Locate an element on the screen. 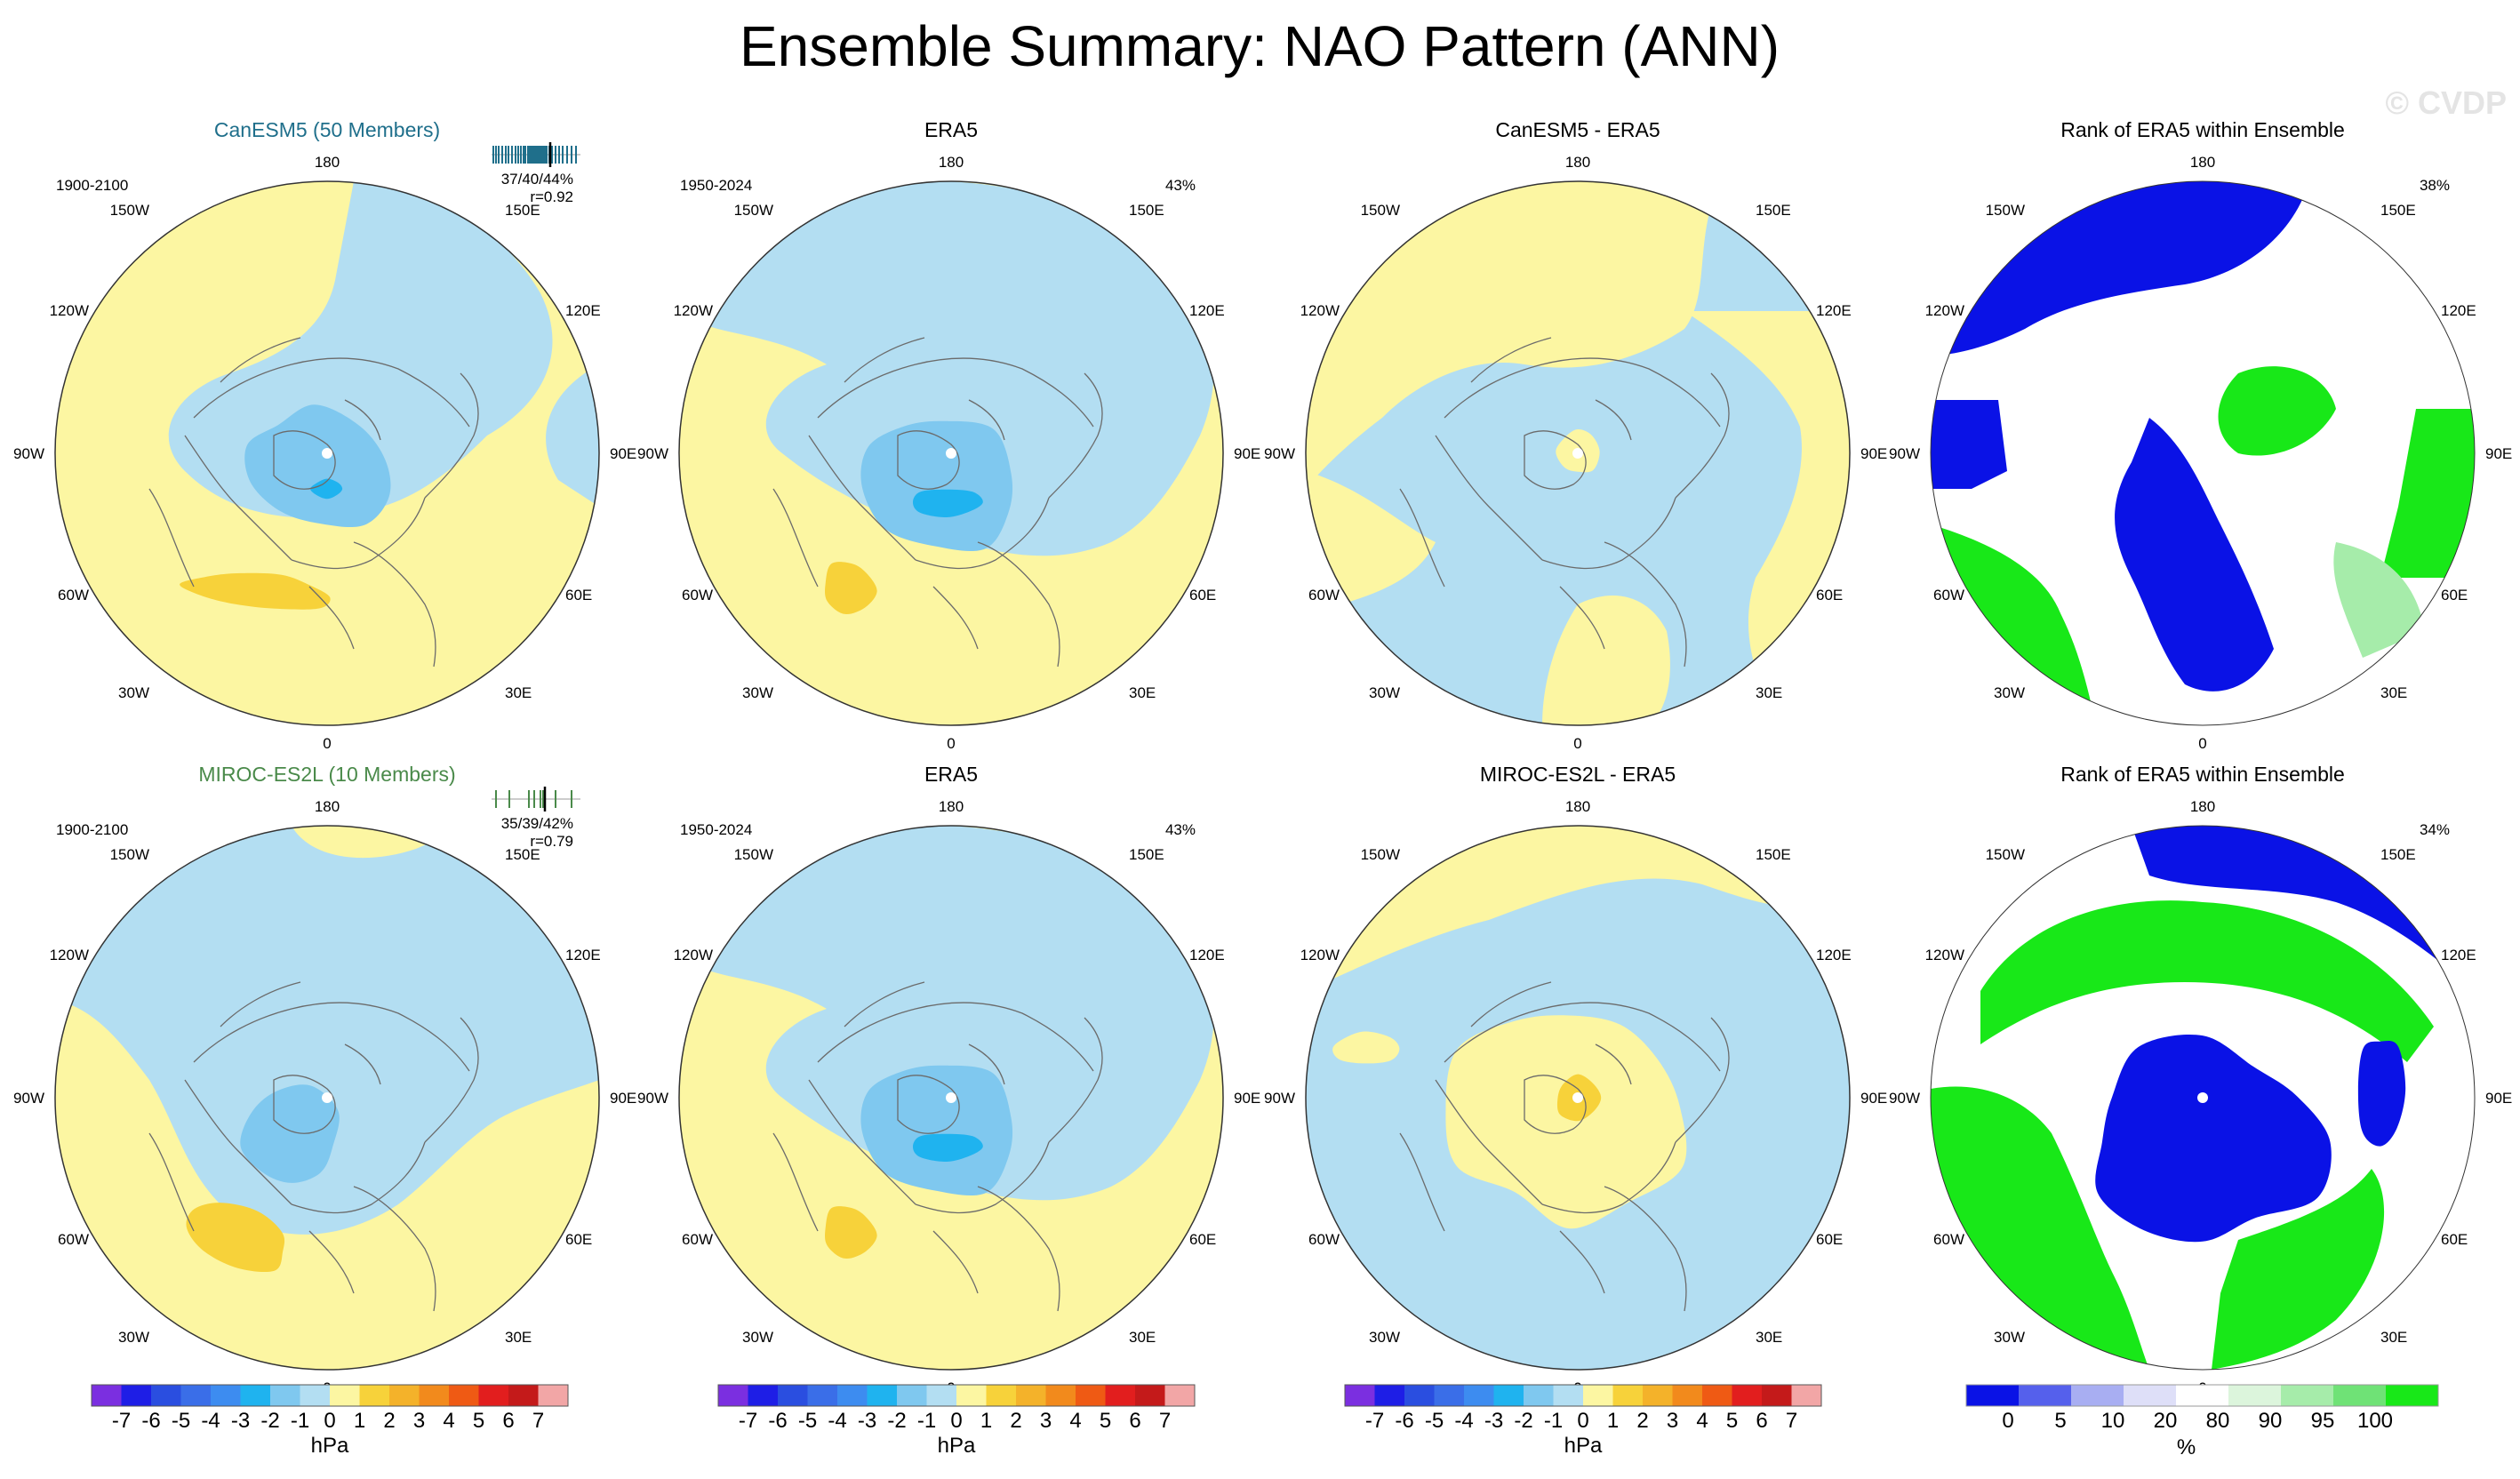 The width and height of the screenshot is (2520, 1479). rank-low is located at coordinates (2213, 1138).